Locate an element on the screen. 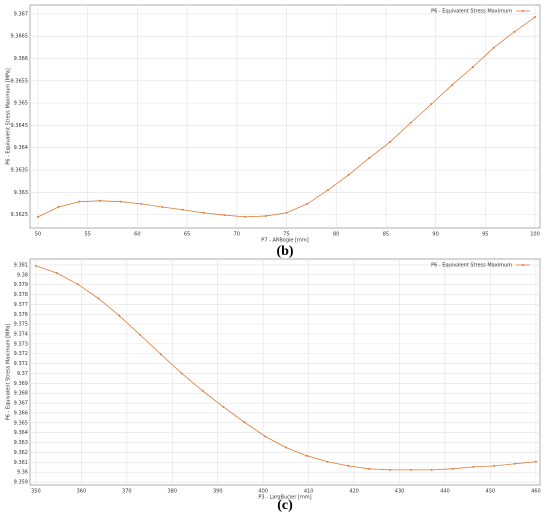 This screenshot has width=550, height=515. y-tick-label: 9.381 is located at coordinates (21, 265).